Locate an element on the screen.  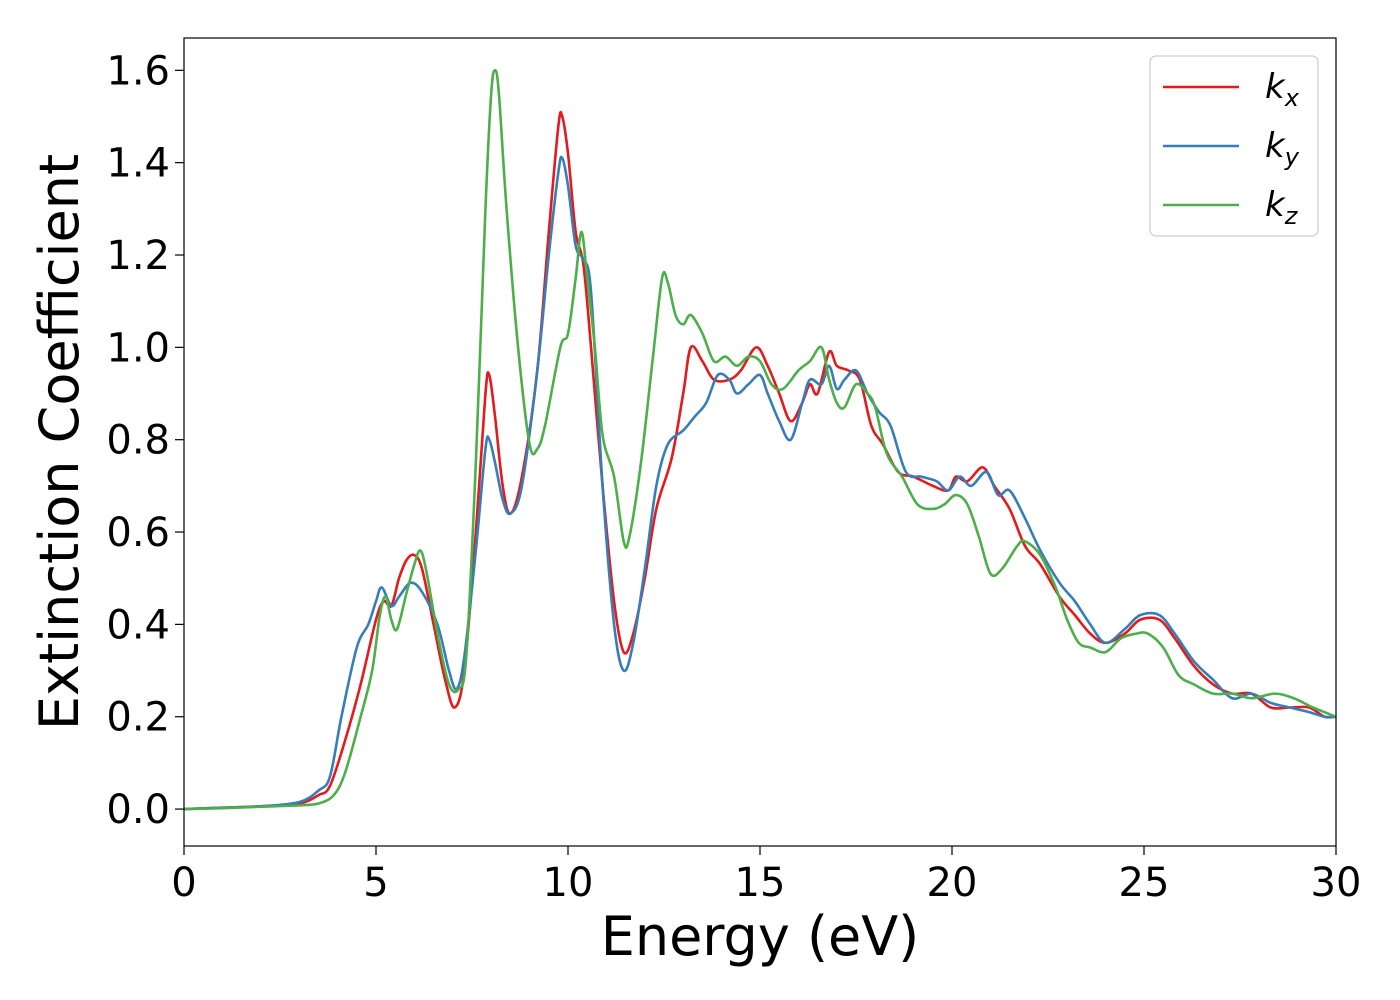
y-tick-label: 0.4 is located at coordinates (138, 625).